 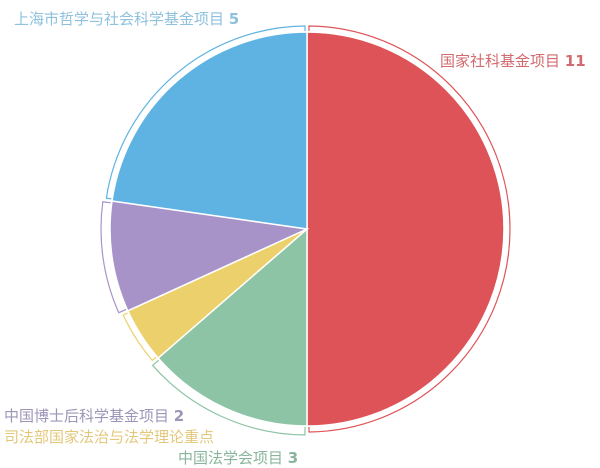 I want to click on label-faxuehui: 中国法学会项目 3, so click(x=238, y=458).